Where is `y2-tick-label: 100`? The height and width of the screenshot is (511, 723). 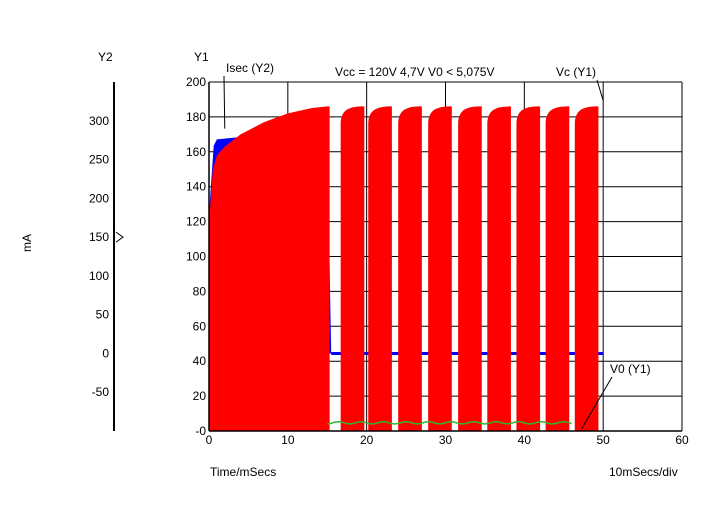
y2-tick-label: 100 is located at coordinates (99, 276).